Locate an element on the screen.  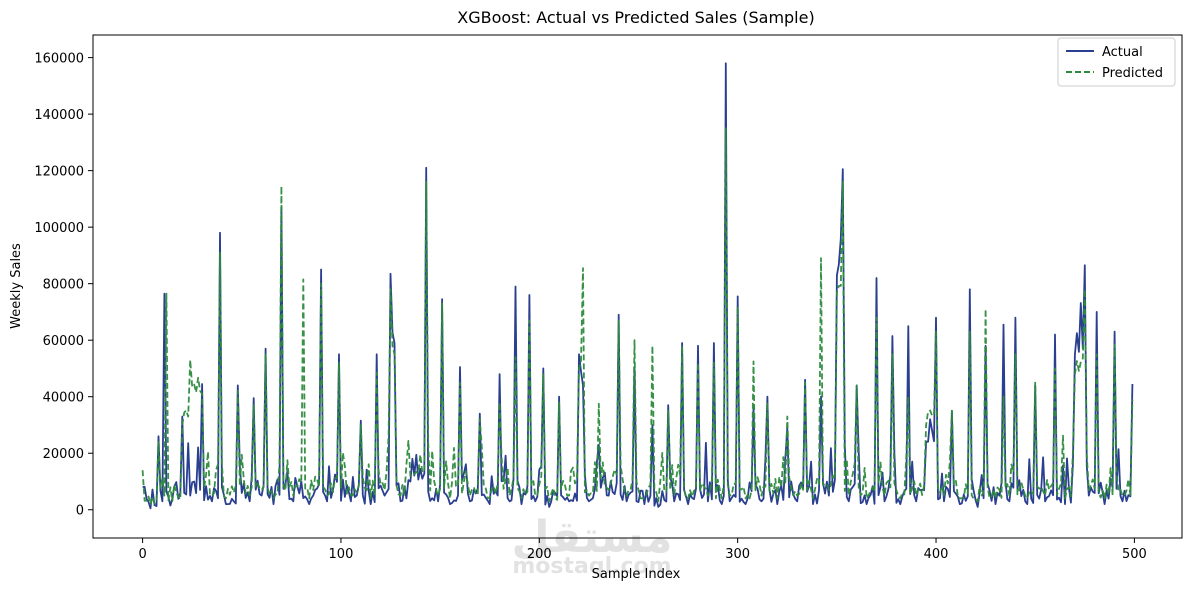
x-tick-label: 0 is located at coordinates (142, 554).